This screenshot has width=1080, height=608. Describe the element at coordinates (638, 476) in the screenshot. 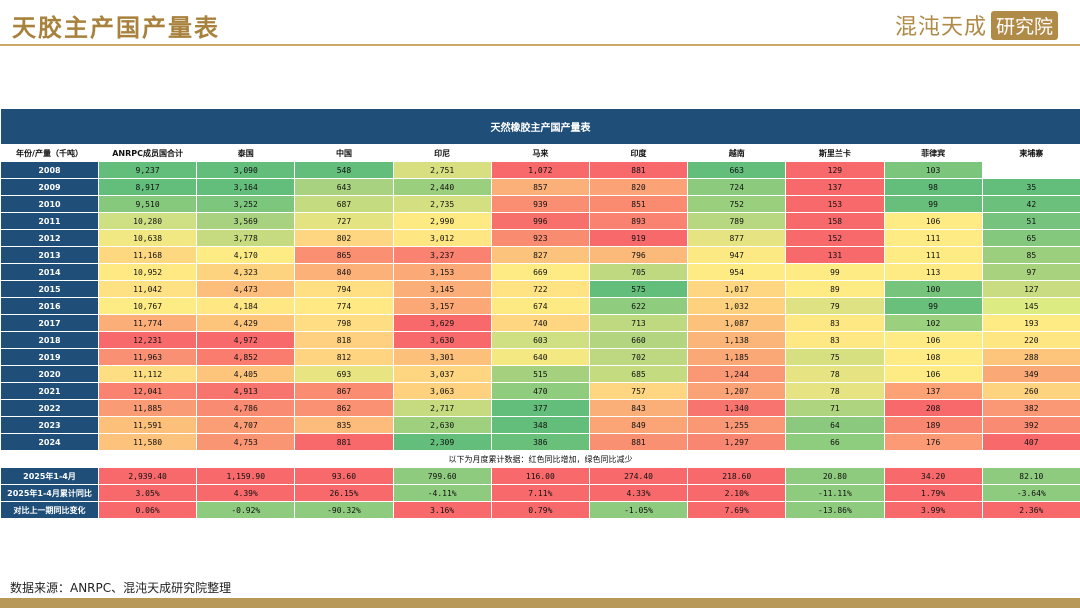

I see `table-cell: 274.40` at that location.